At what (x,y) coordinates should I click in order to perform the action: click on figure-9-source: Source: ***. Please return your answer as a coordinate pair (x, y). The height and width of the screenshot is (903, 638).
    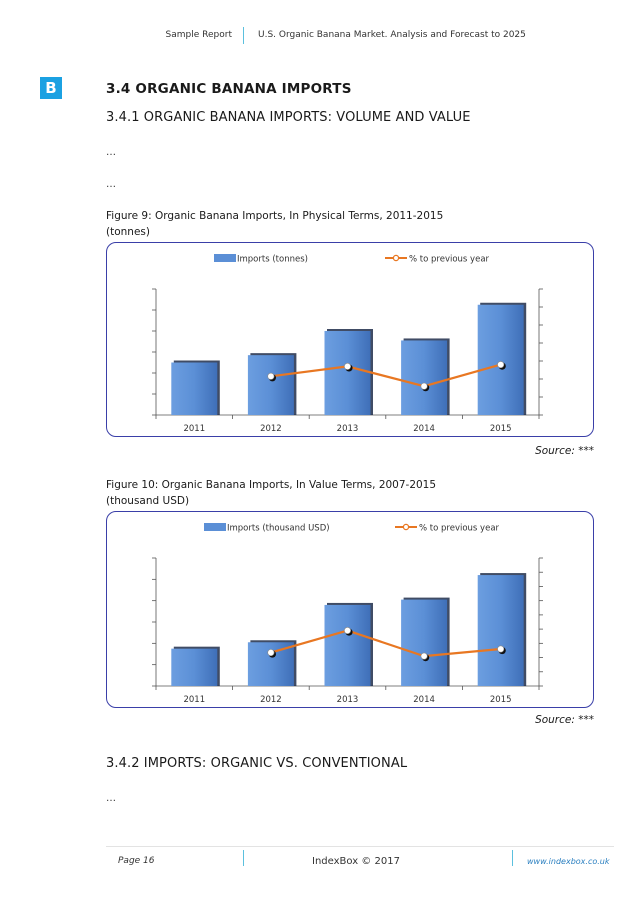
    Looking at the image, I should click on (564, 451).